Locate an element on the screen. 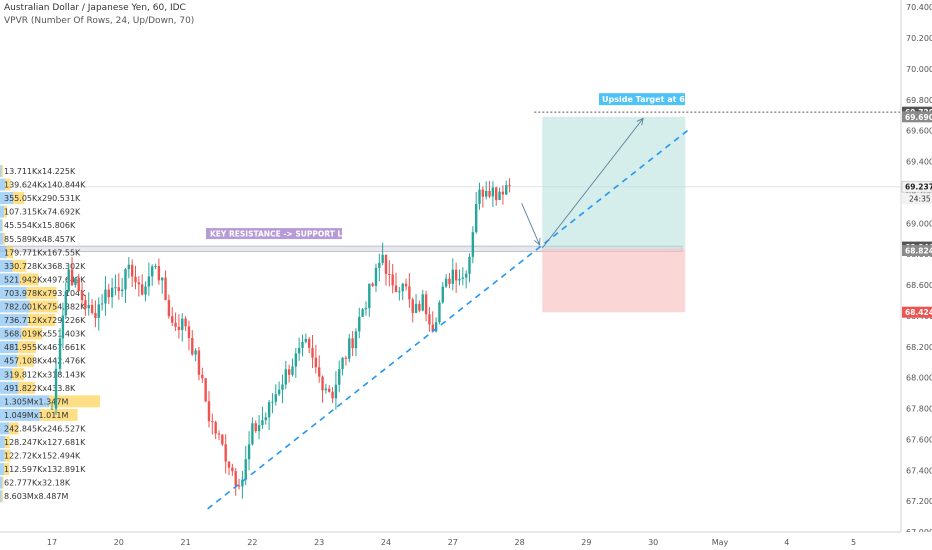 The image size is (932, 550). resistance-label-bg is located at coordinates (274, 234).